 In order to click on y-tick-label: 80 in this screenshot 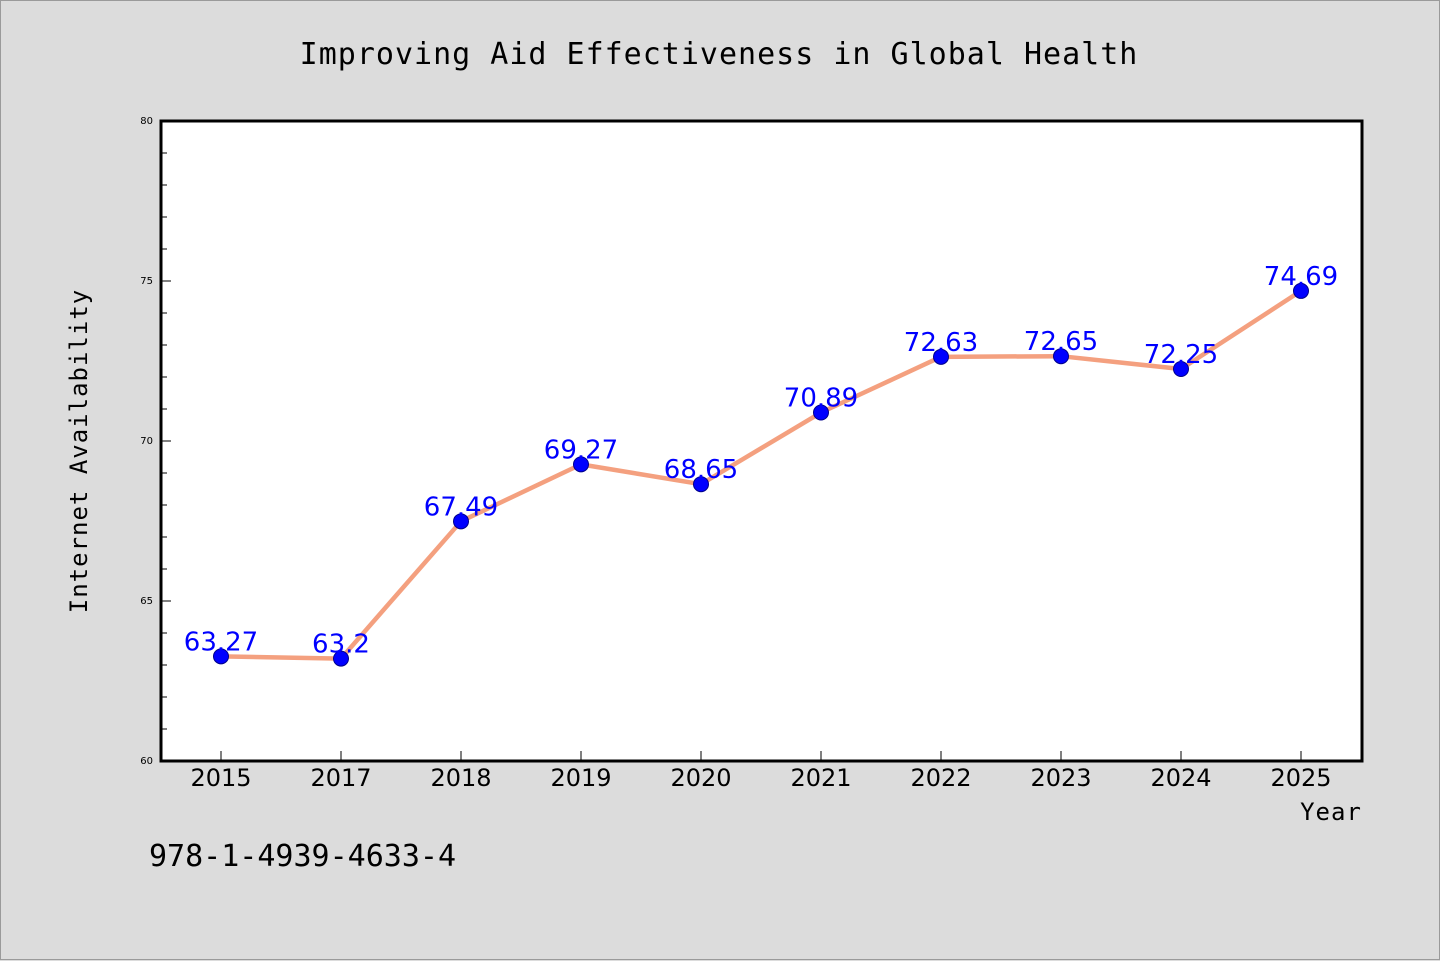, I will do `click(146, 121)`.